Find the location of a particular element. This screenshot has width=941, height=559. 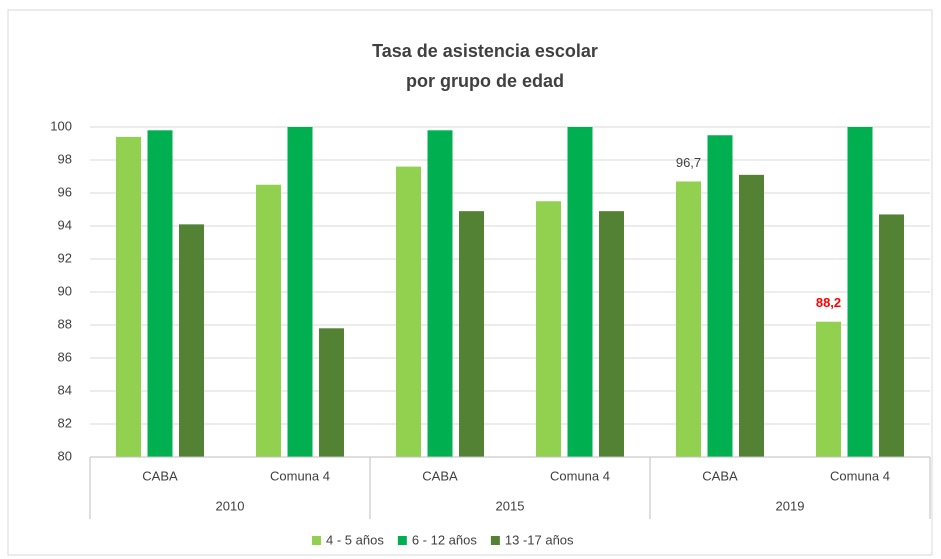

y-tick-label: 84 is located at coordinates (65, 389).